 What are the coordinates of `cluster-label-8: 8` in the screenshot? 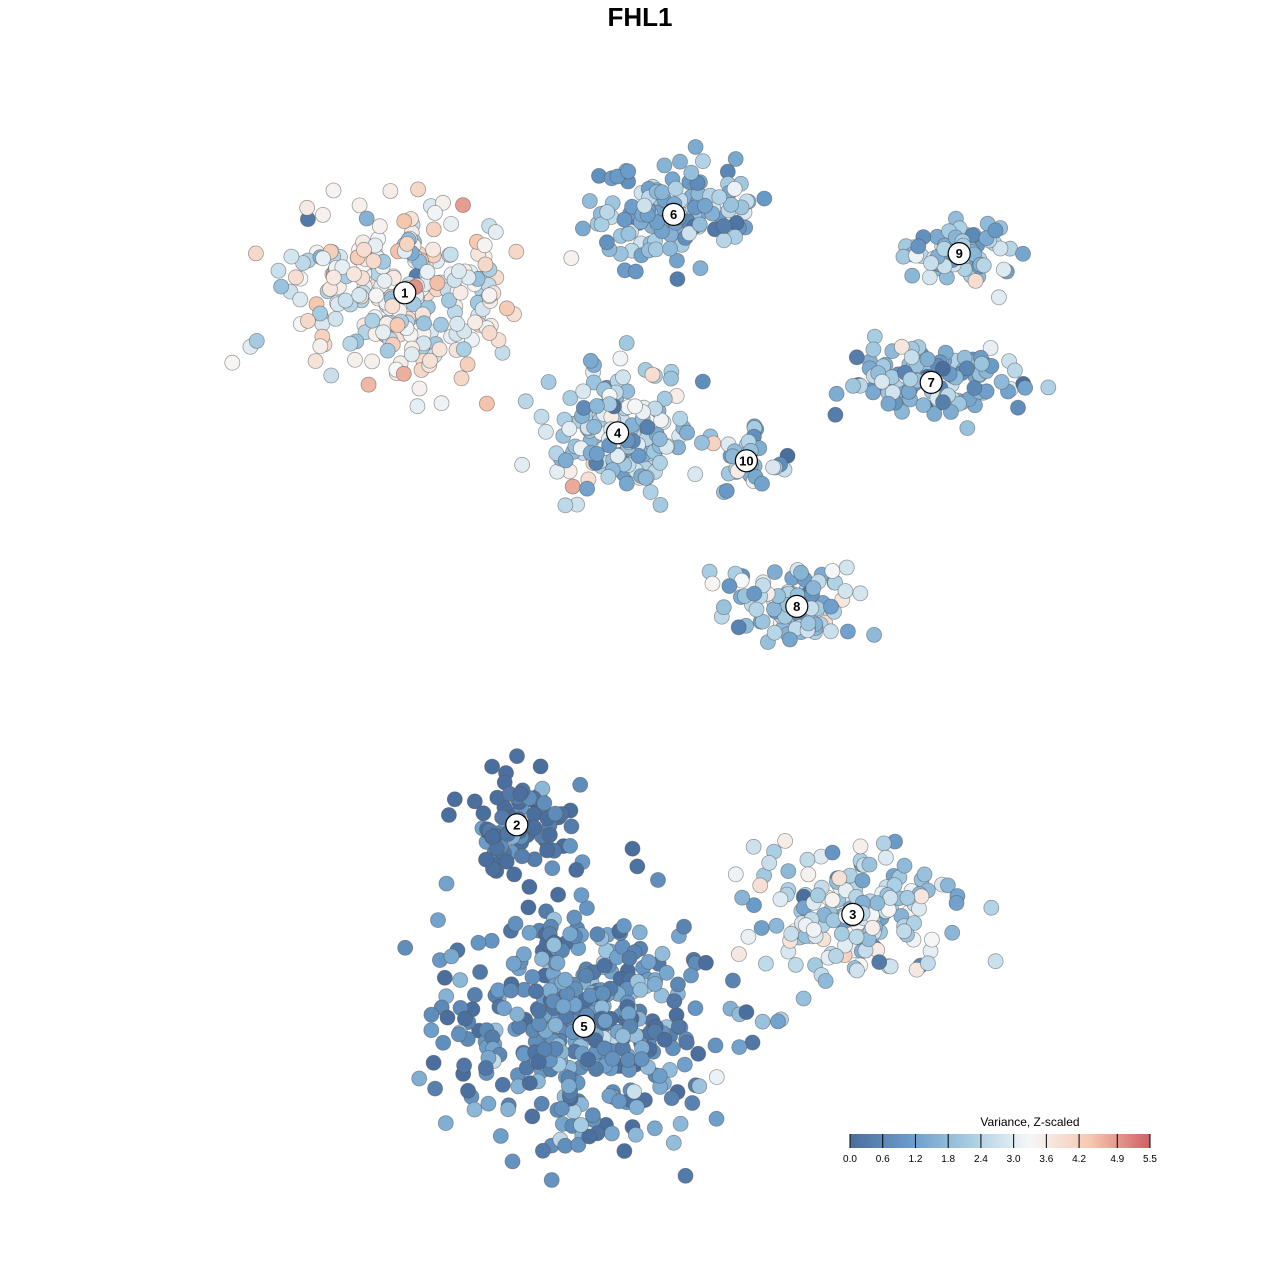 It's located at (797, 606).